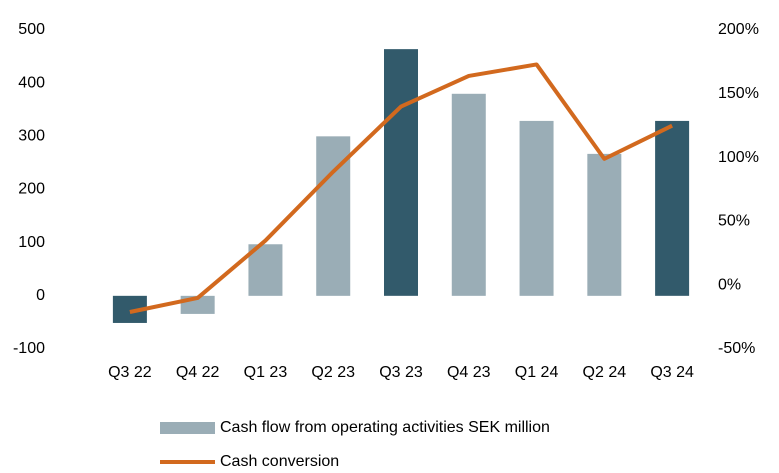  What do you see at coordinates (469, 372) in the screenshot?
I see `x-tick-label: Q4 23` at bounding box center [469, 372].